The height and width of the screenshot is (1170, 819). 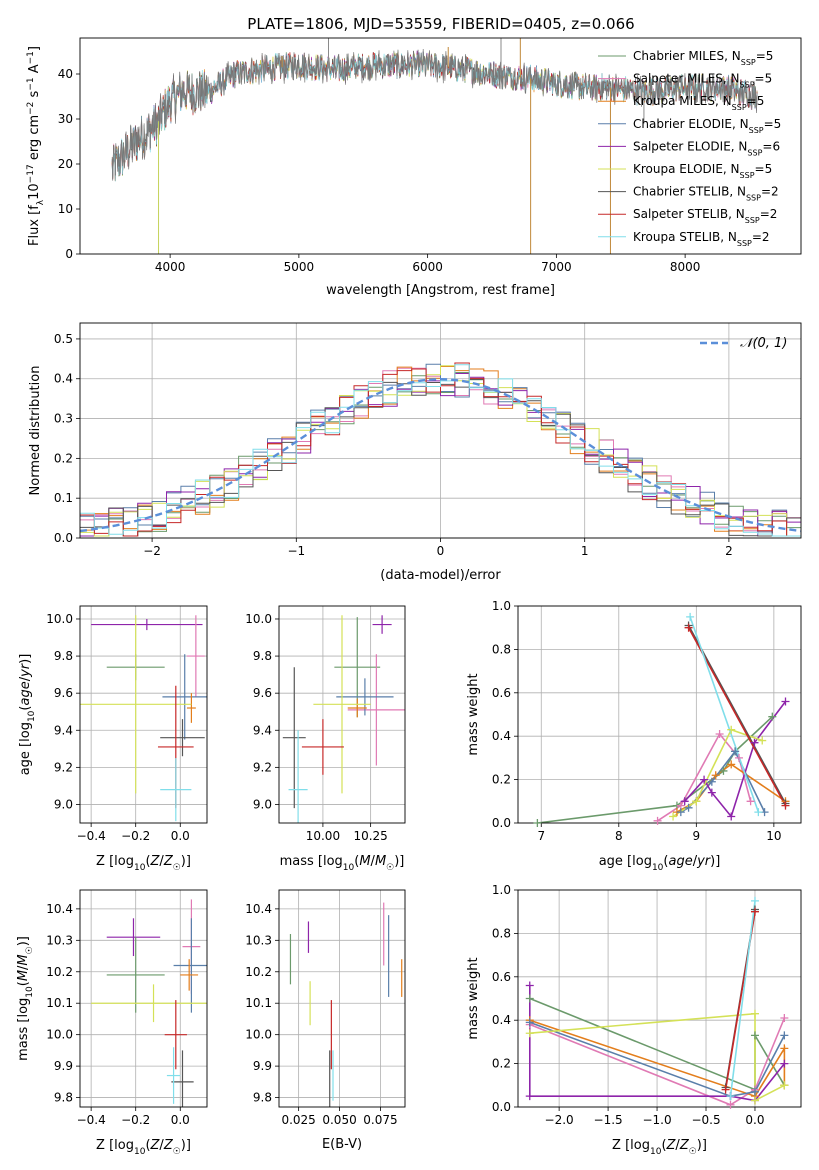 I want to click on legend-entry-label: Chabrier STELIB, NSSP=2, so click(x=706, y=194).